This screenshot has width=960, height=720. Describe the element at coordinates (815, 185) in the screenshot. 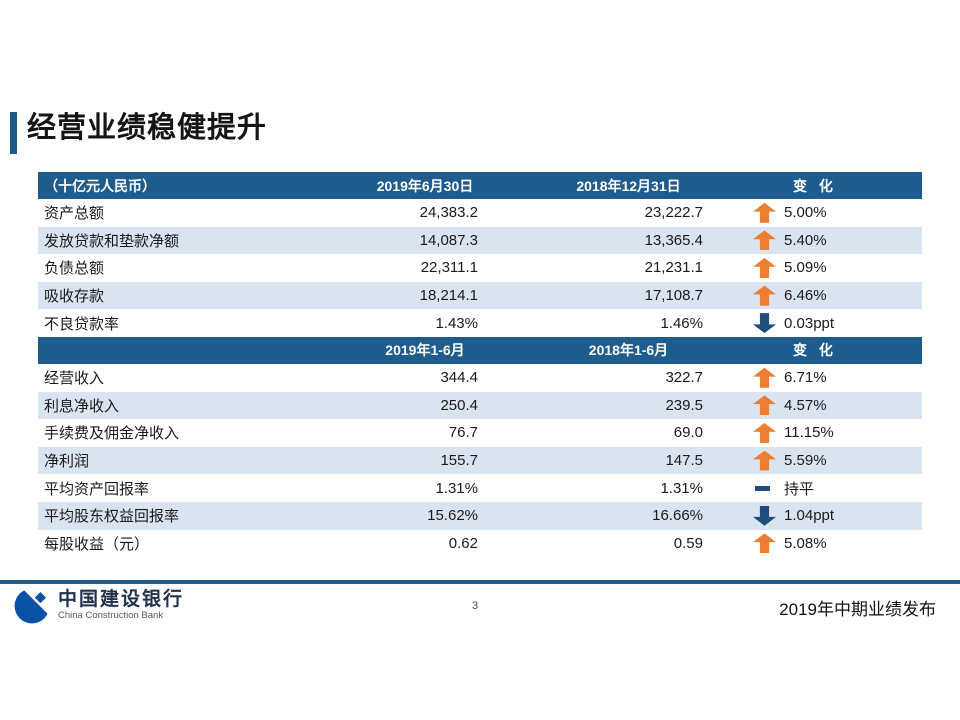

I see `header-col-change: 变 化` at that location.